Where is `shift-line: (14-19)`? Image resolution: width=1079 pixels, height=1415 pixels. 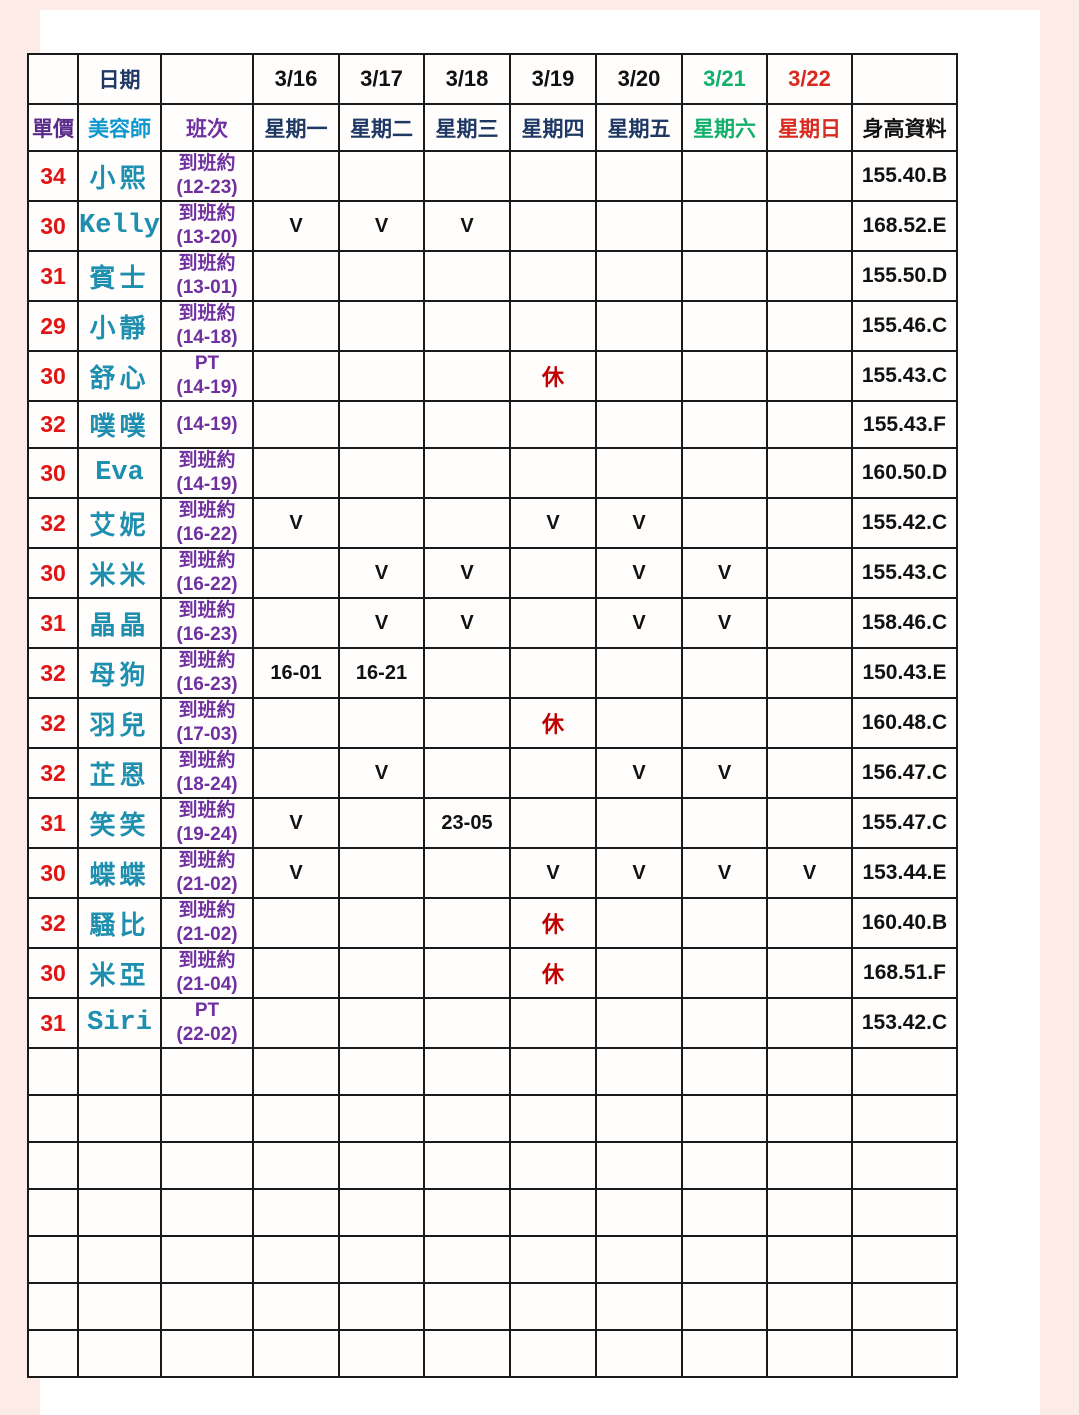
shift-line: (14-19) is located at coordinates (207, 484).